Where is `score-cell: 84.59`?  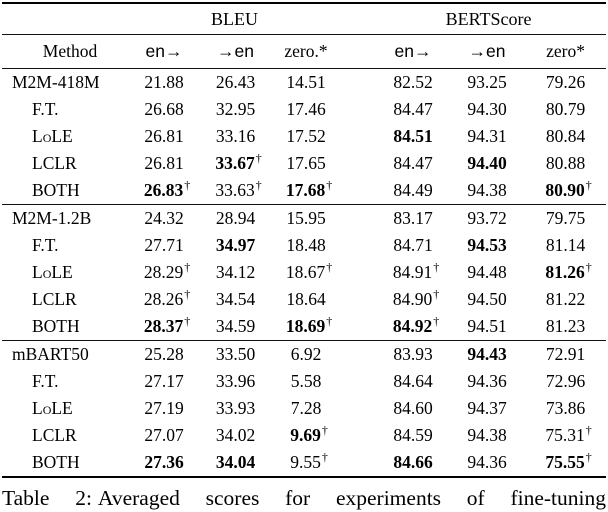
score-cell: 84.59 is located at coordinates (395, 435).